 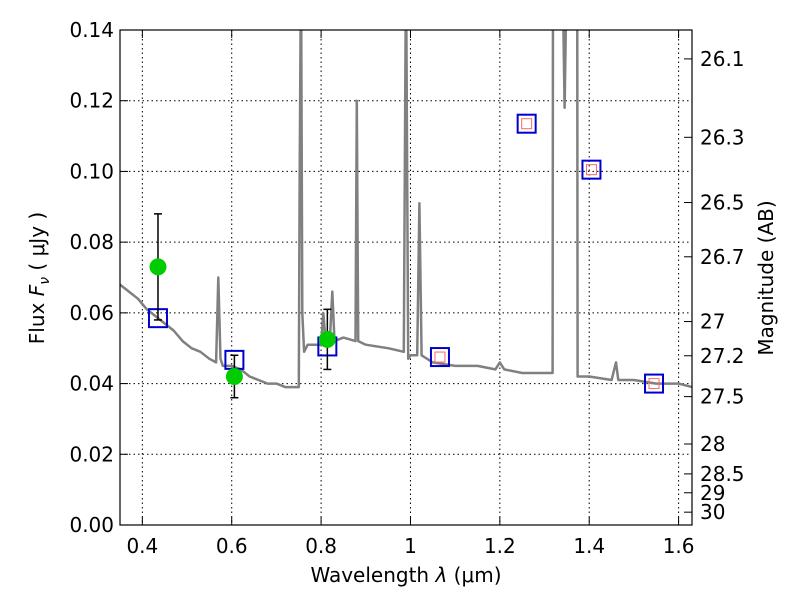 I want to click on y-tick-label: 0.12, so click(x=91, y=101).